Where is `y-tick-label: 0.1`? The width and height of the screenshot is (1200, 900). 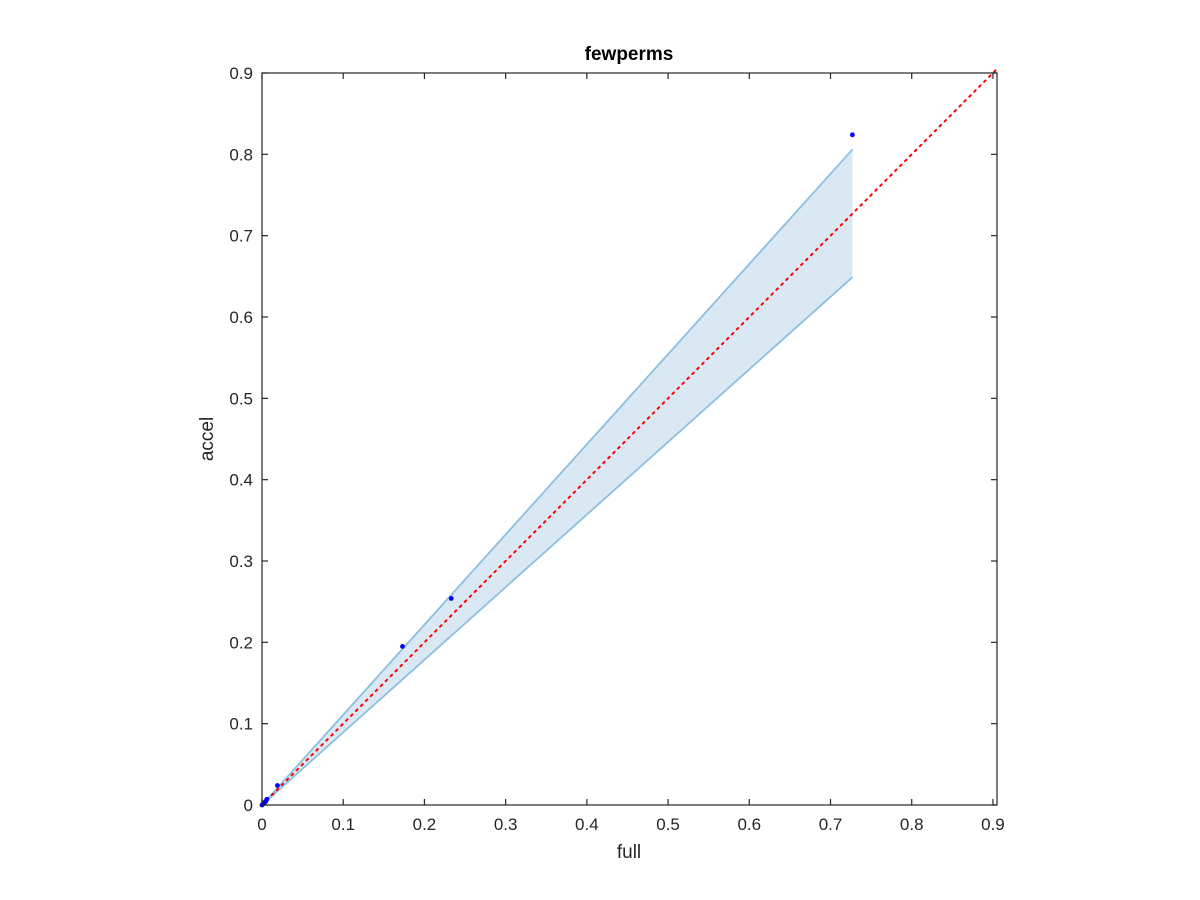 y-tick-label: 0.1 is located at coordinates (241, 724).